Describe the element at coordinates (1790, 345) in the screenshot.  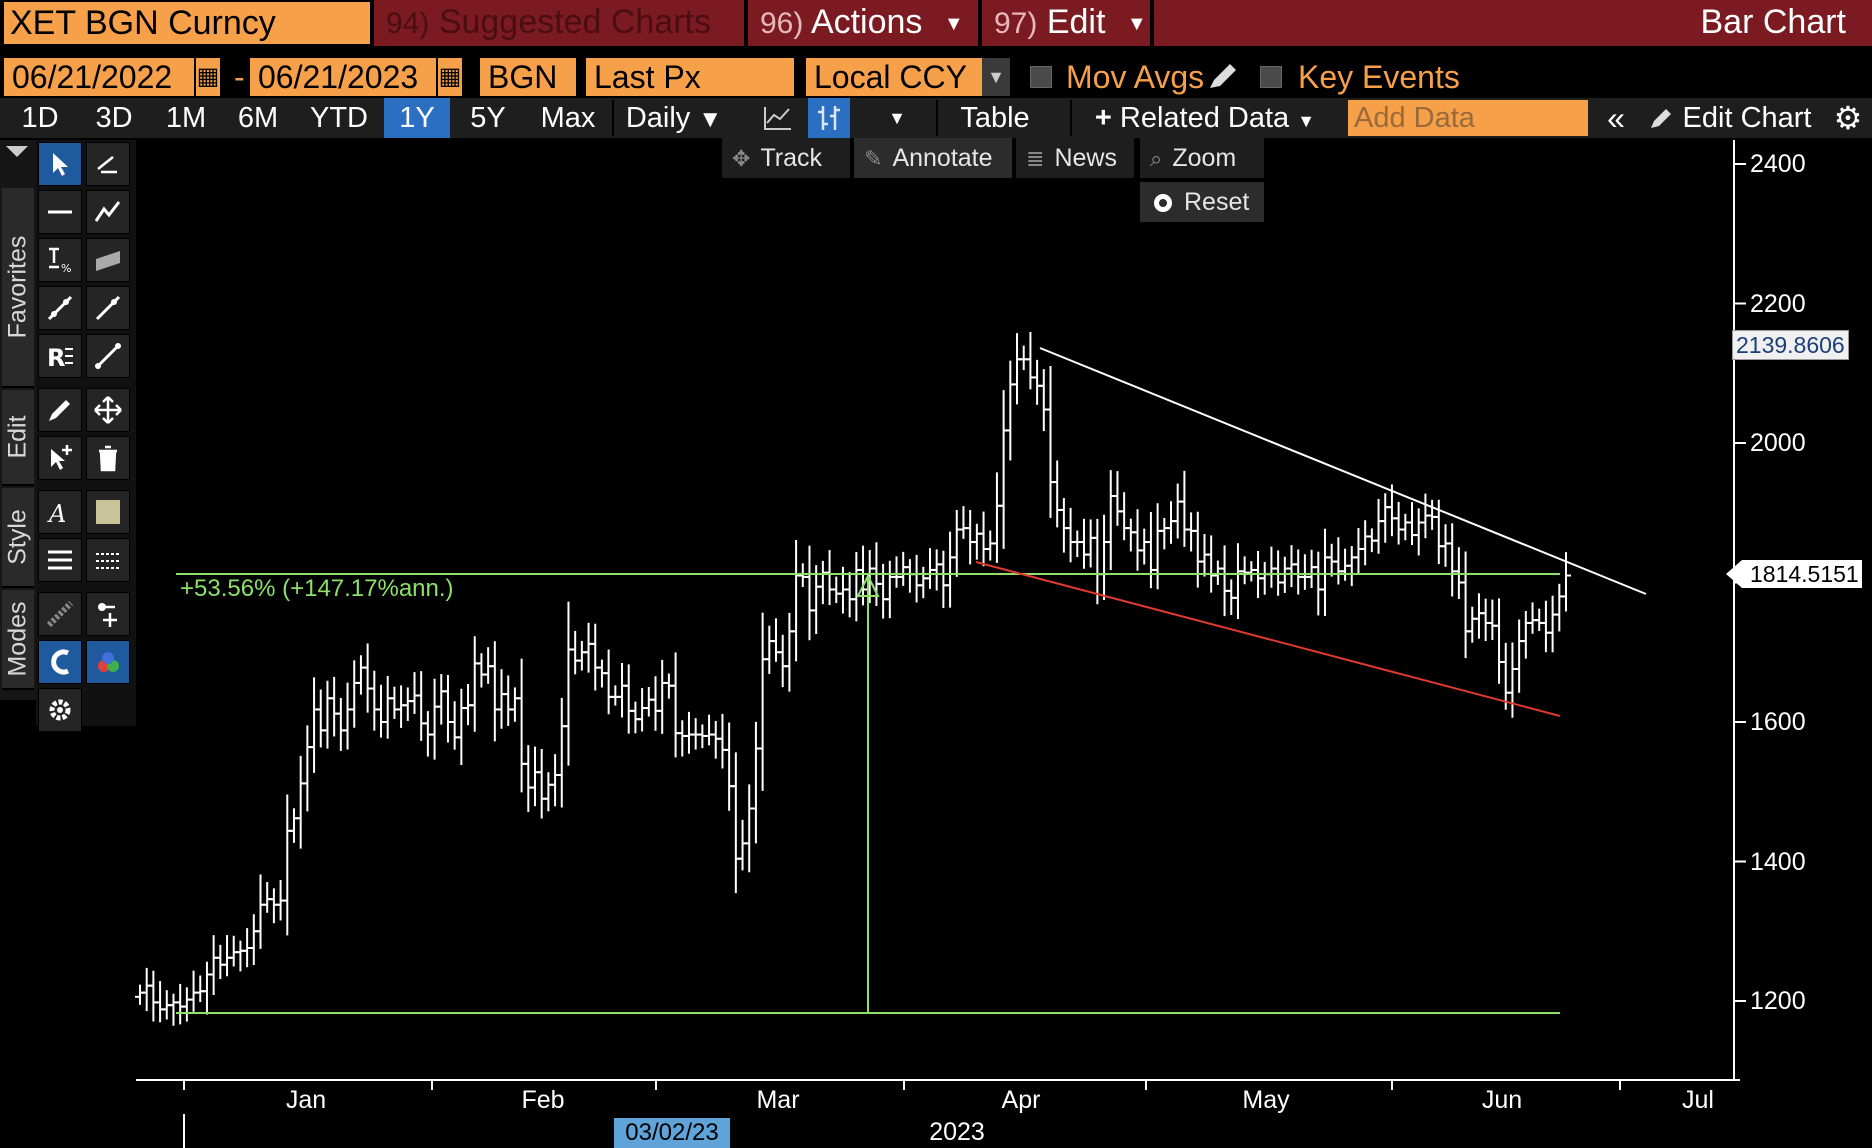
I see `high-price-marker: 2139.8606` at that location.